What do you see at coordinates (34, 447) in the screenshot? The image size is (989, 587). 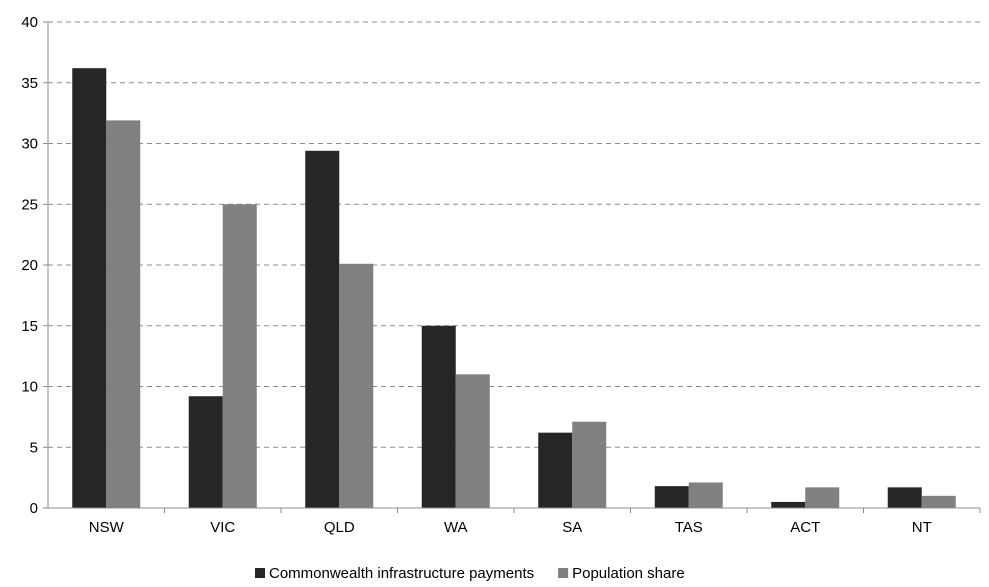 I see `y-tick-label: 5` at bounding box center [34, 447].